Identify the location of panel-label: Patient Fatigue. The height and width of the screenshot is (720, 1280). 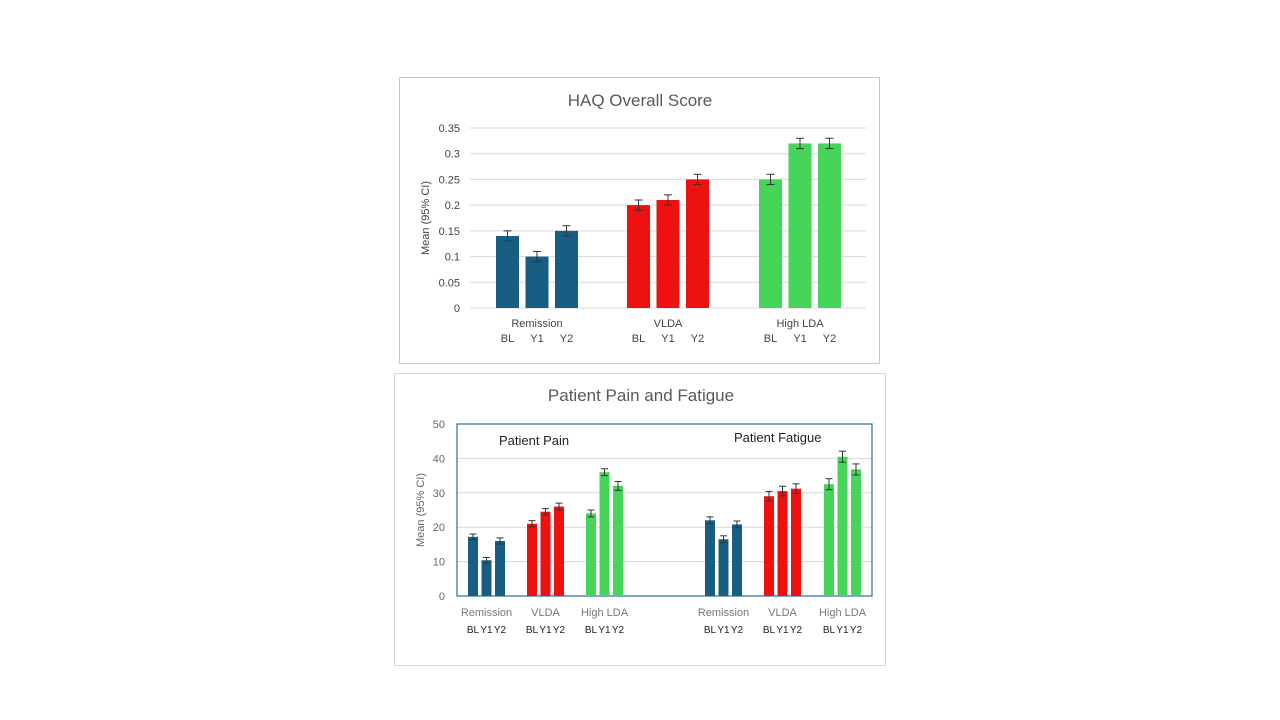
(777, 437).